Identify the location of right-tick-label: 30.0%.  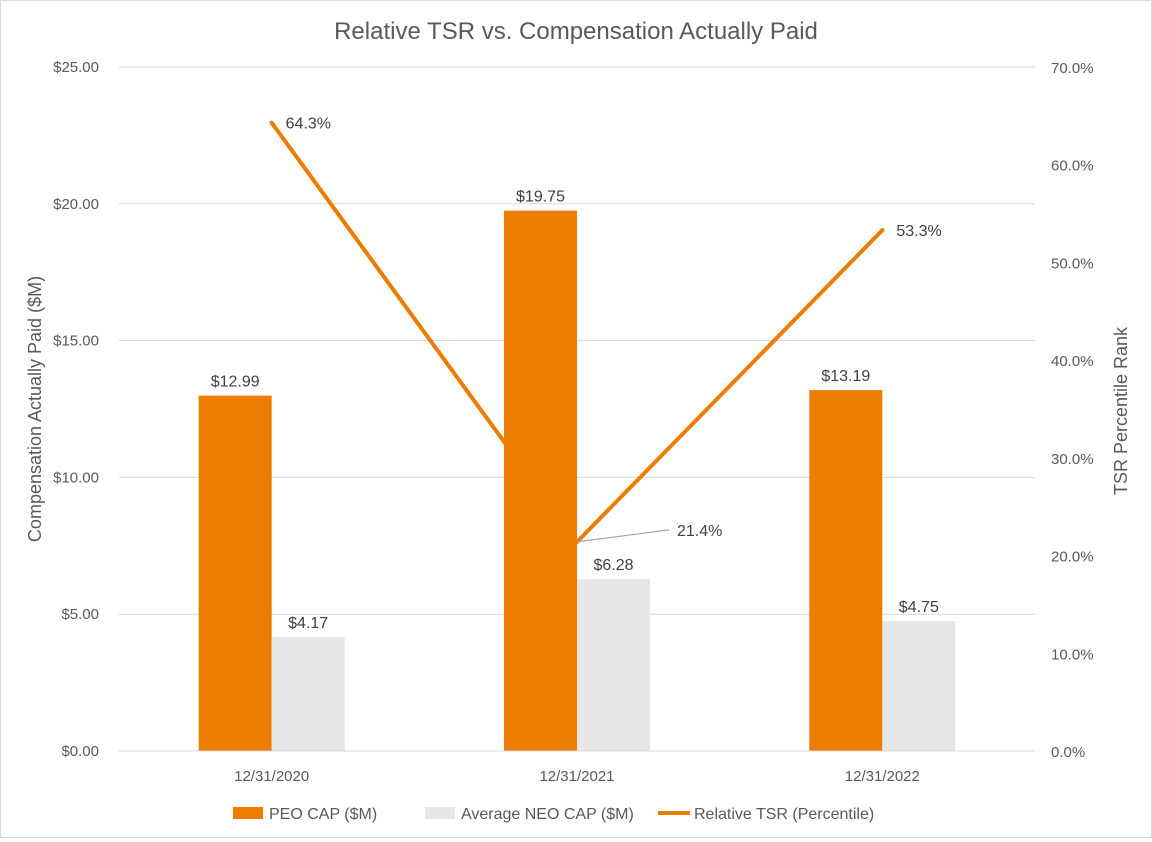
(1072, 459).